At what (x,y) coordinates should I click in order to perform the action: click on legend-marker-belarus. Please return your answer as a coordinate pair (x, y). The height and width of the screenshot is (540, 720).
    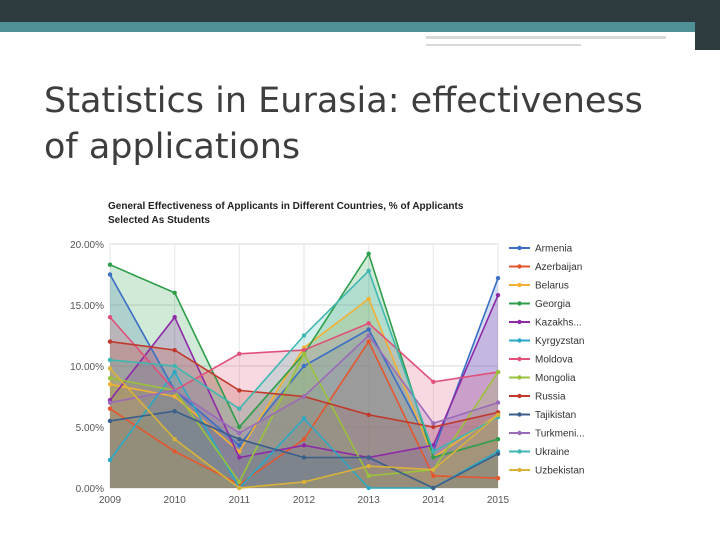
    Looking at the image, I should click on (519, 285).